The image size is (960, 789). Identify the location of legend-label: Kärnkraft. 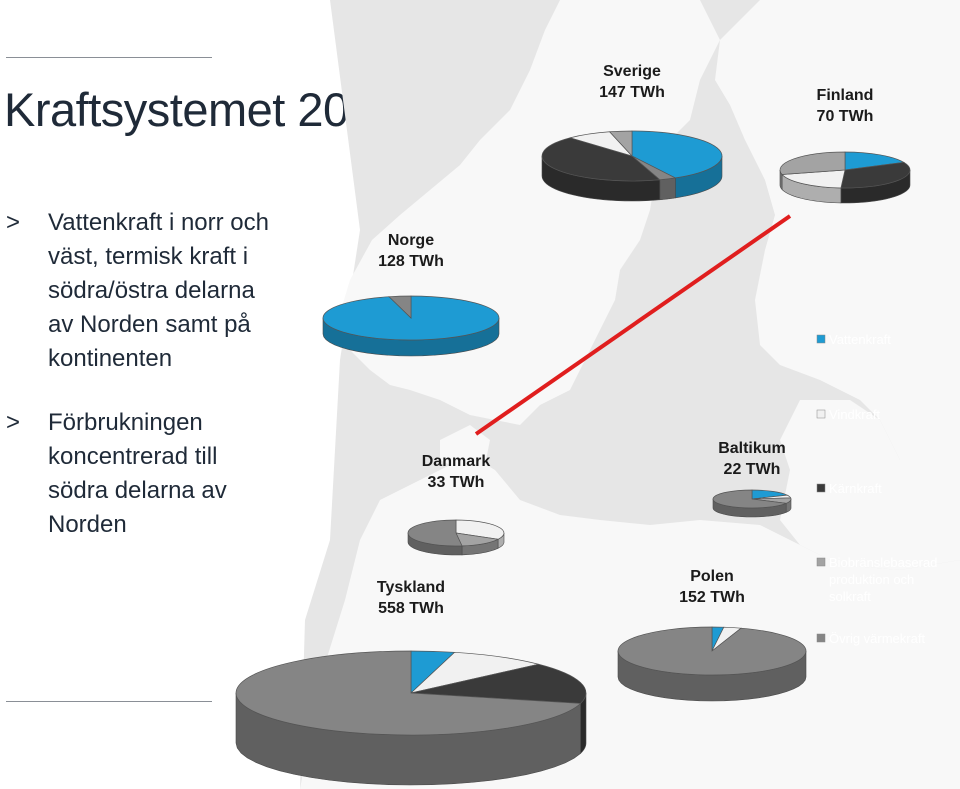
(855, 488).